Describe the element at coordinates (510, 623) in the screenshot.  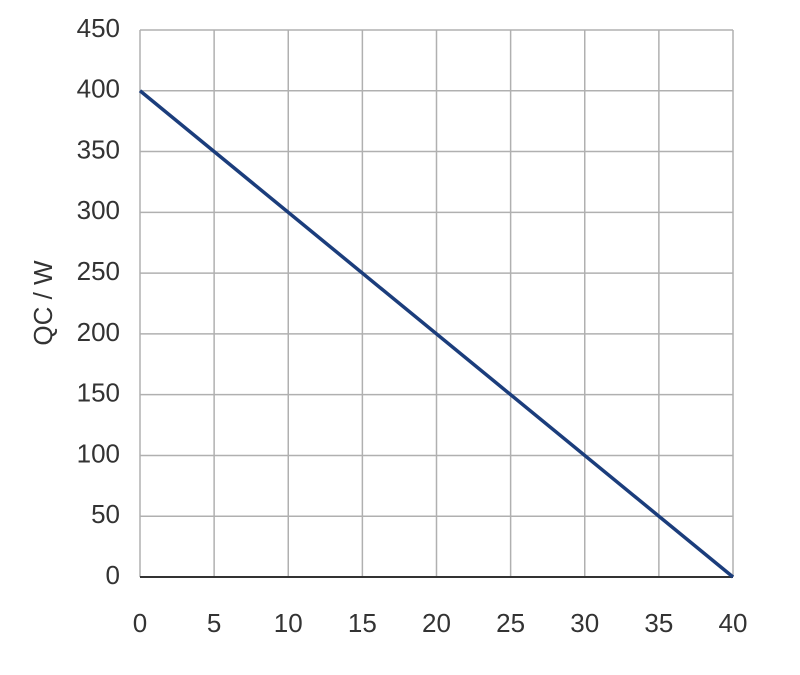
I see `x-tick-label: 25` at that location.